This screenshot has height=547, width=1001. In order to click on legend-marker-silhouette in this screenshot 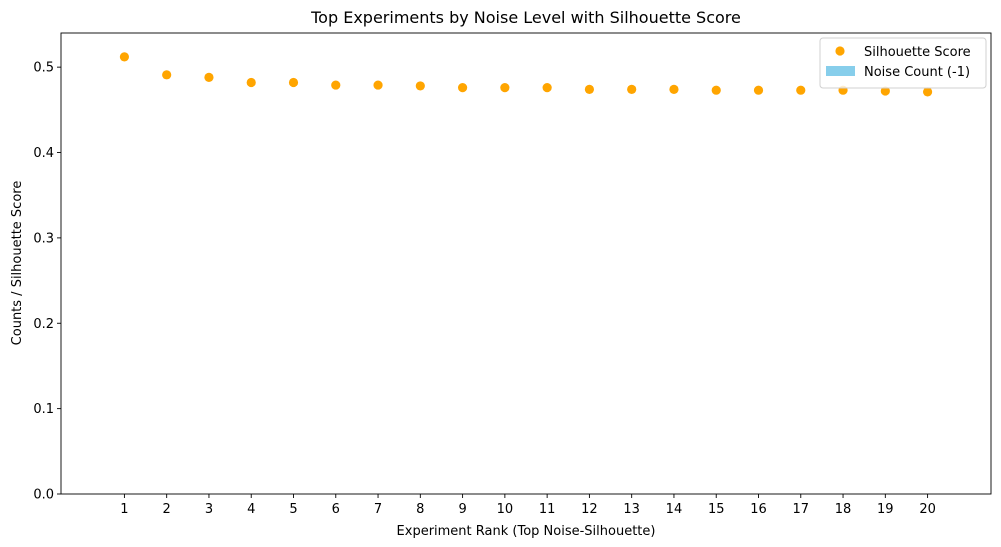, I will do `click(840, 51)`.